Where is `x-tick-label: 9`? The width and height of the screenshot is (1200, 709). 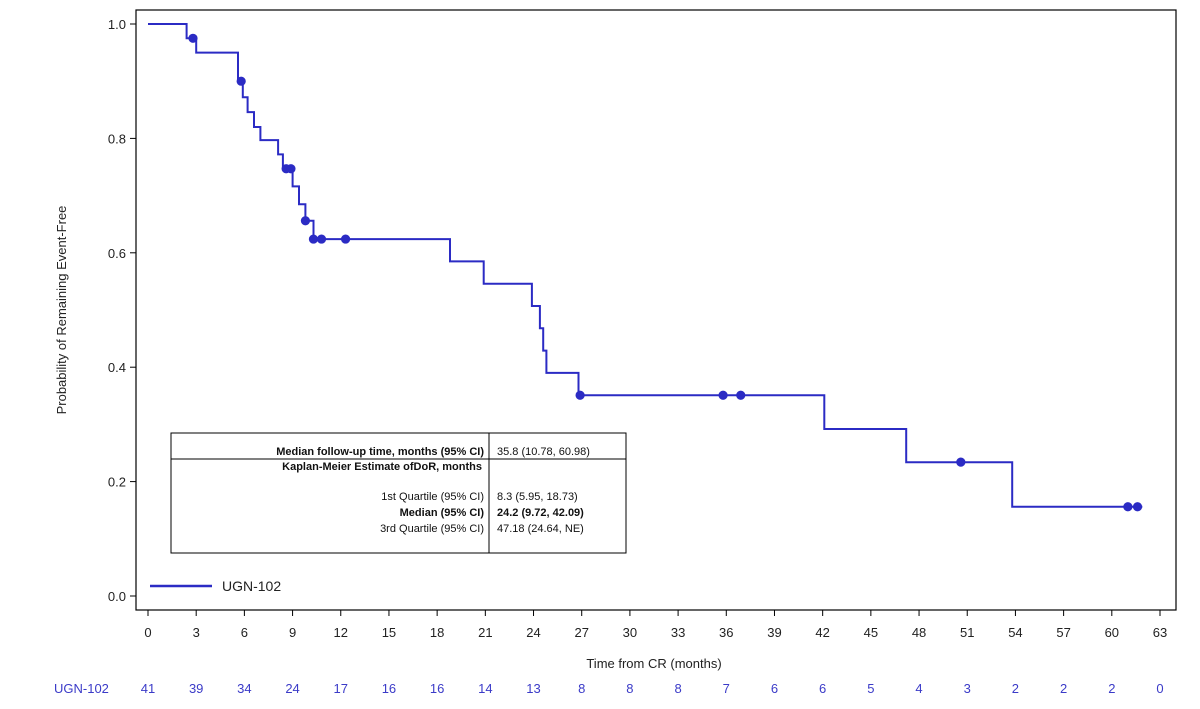 x-tick-label: 9 is located at coordinates (292, 632).